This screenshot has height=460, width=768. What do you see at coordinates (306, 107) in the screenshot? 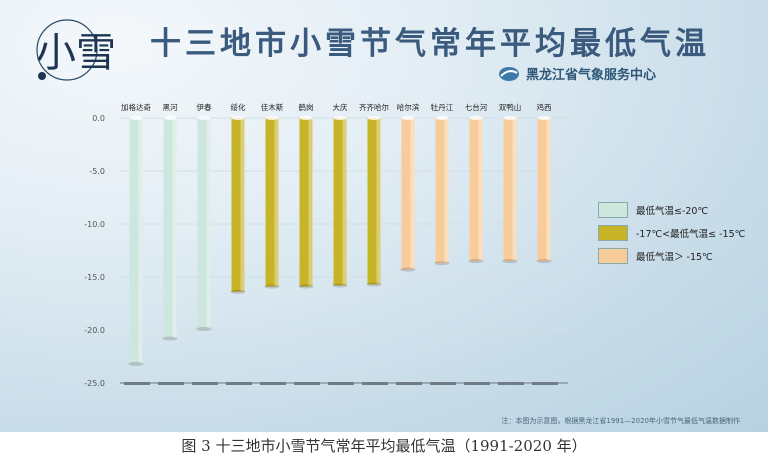
I see `category-label: 鹤岗` at bounding box center [306, 107].